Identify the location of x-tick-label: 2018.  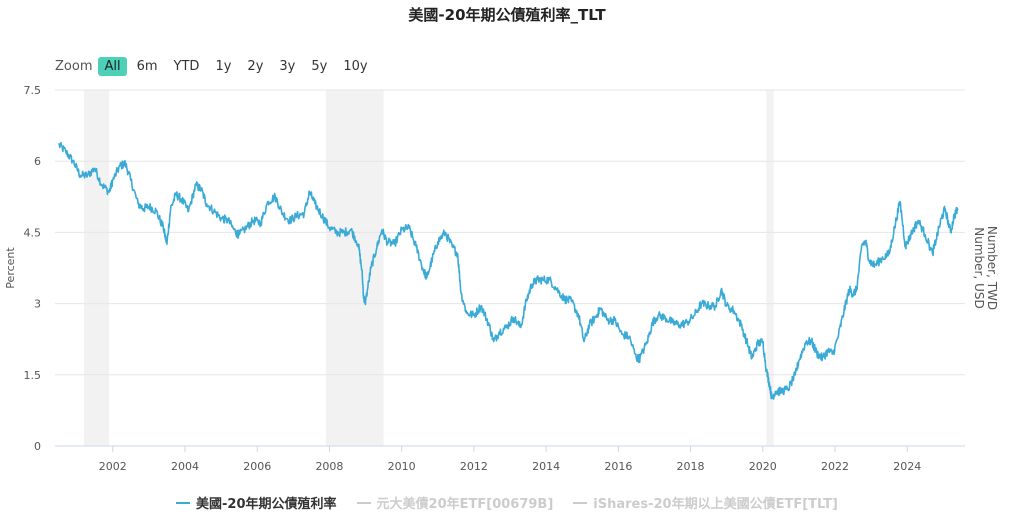
(691, 466).